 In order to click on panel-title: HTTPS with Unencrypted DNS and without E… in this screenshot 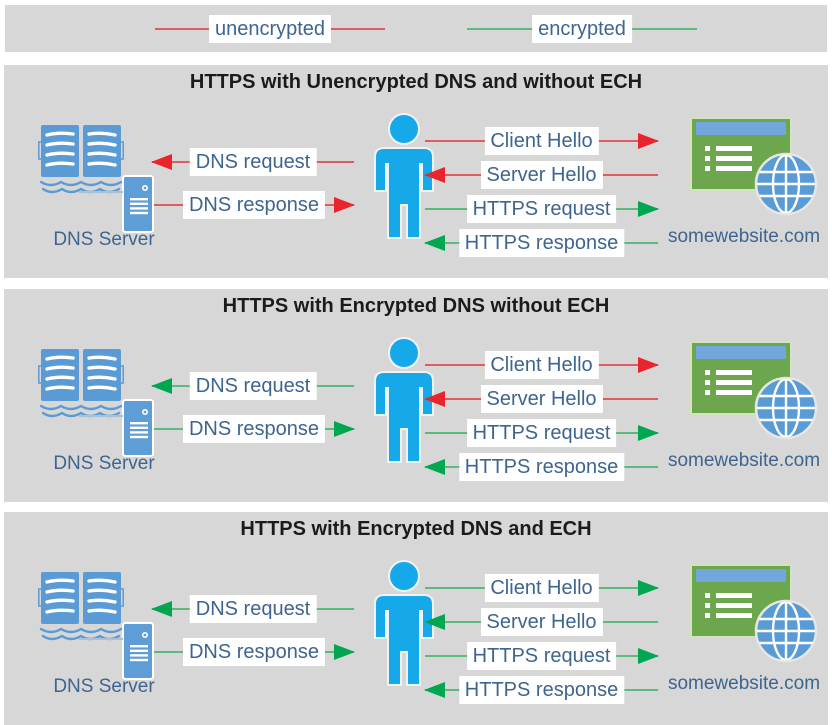, I will do `click(416, 82)`.